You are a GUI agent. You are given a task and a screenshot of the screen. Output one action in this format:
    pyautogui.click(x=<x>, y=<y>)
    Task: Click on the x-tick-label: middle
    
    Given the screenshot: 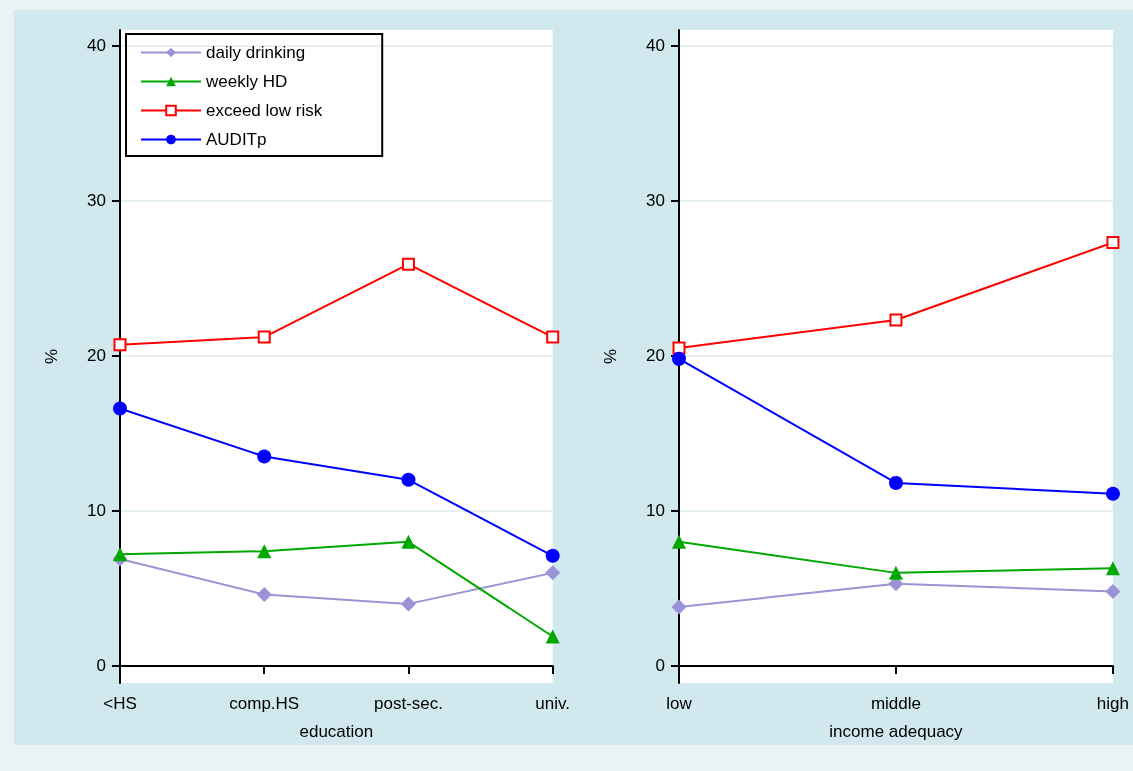 What is the action you would take?
    pyautogui.click(x=896, y=703)
    